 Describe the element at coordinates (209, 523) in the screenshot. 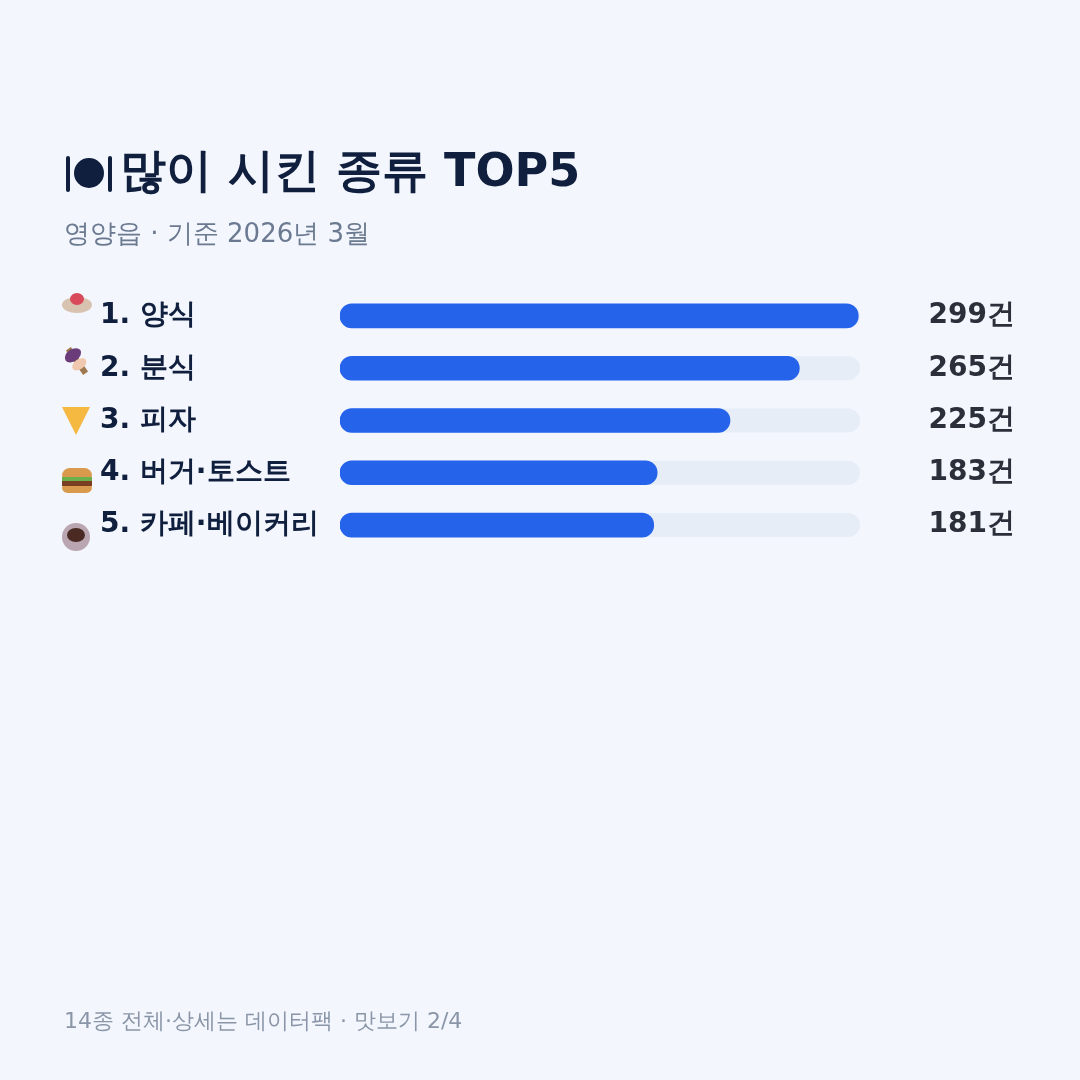

I see `y-tick-label: 5. 카페·베이커리` at that location.